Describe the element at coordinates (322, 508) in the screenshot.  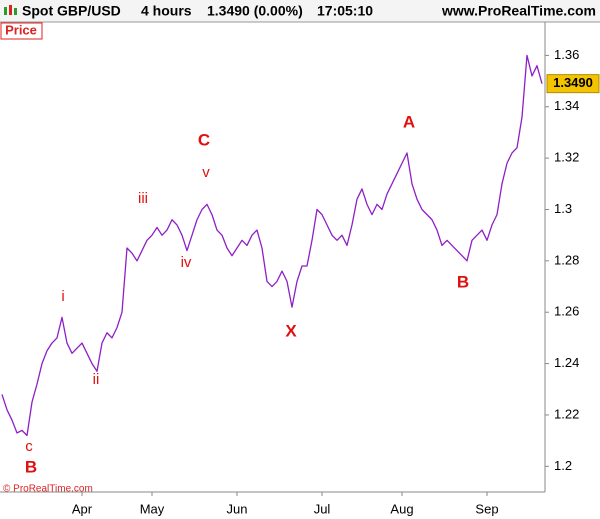
I see `x-tick-label: Jul` at that location.